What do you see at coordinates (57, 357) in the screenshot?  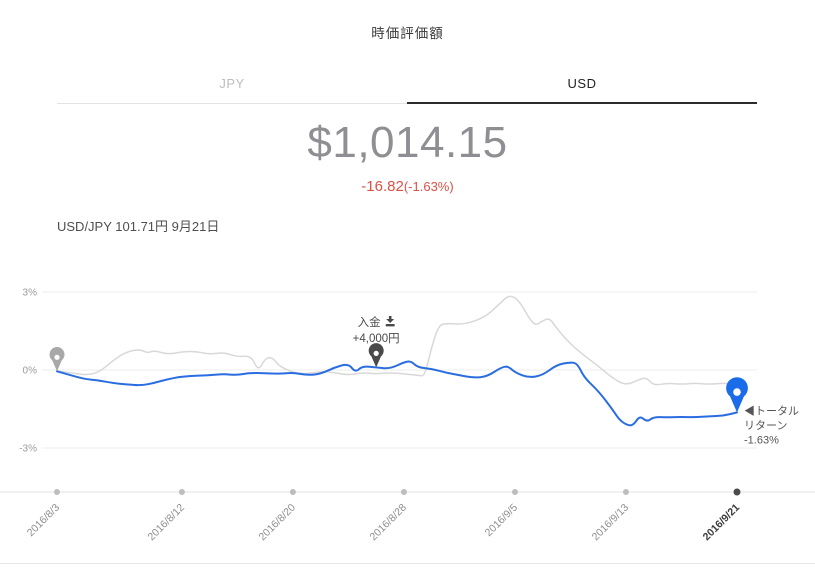 I see `start-pin-center` at bounding box center [57, 357].